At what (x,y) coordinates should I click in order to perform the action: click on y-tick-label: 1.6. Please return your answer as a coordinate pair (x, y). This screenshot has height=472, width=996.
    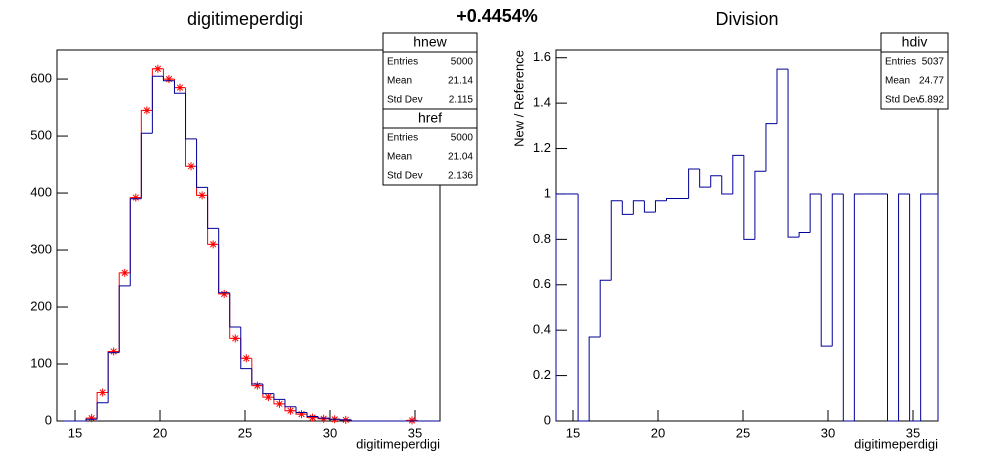
    Looking at the image, I should click on (542, 56).